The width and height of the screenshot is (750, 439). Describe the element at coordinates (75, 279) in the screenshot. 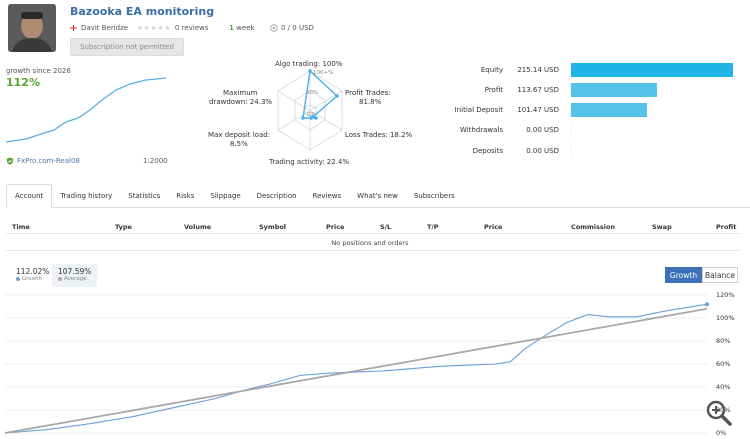

I see `legend-average-label: Average` at that location.